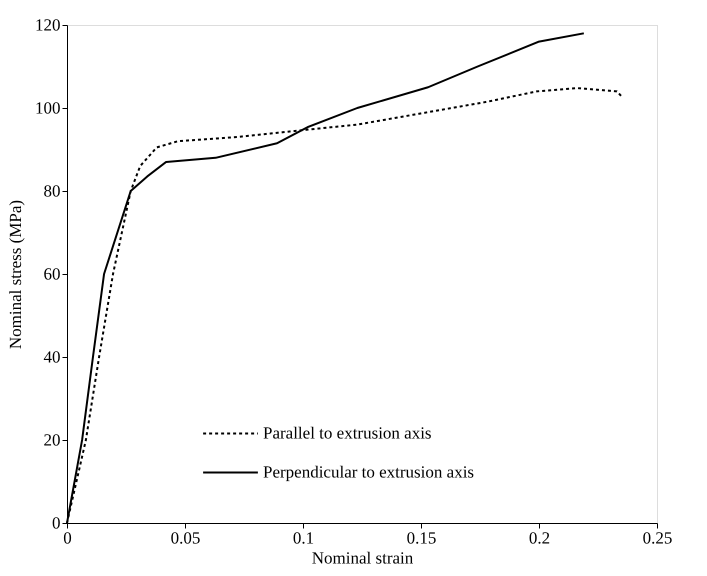 This screenshot has height=576, width=707. What do you see at coordinates (303, 538) in the screenshot?
I see `x-tick-label: 0.1` at bounding box center [303, 538].